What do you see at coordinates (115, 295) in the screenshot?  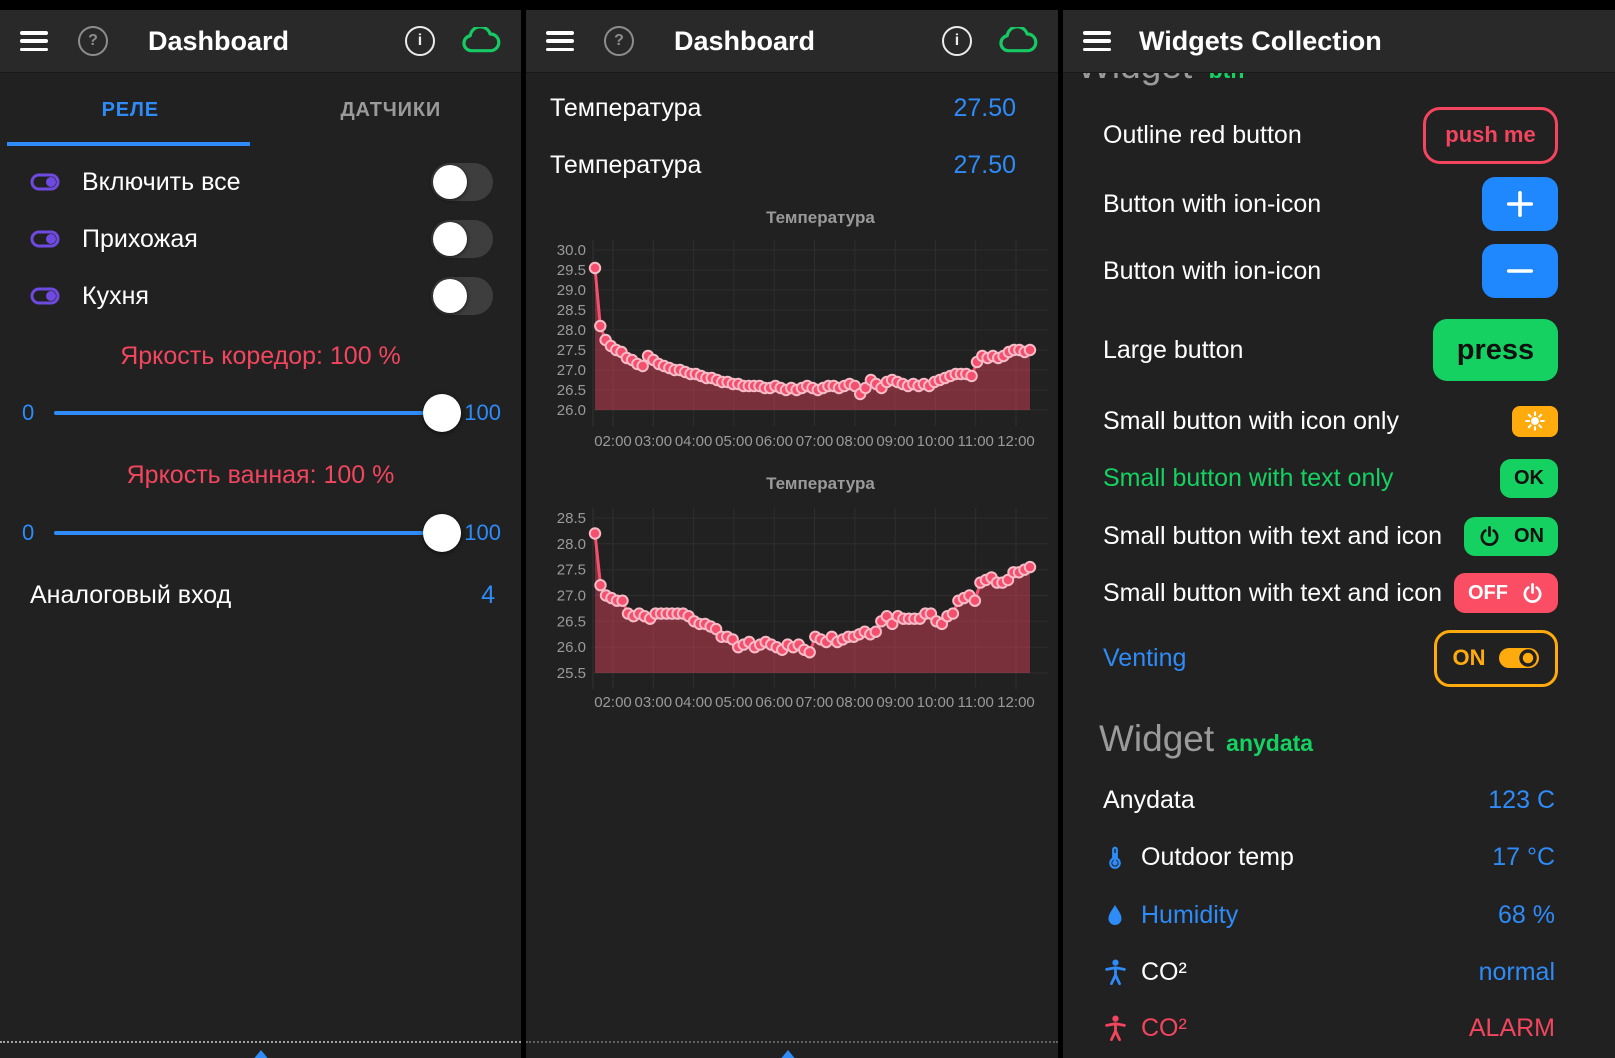 I see `switch-row-label: Кухня` at bounding box center [115, 295].